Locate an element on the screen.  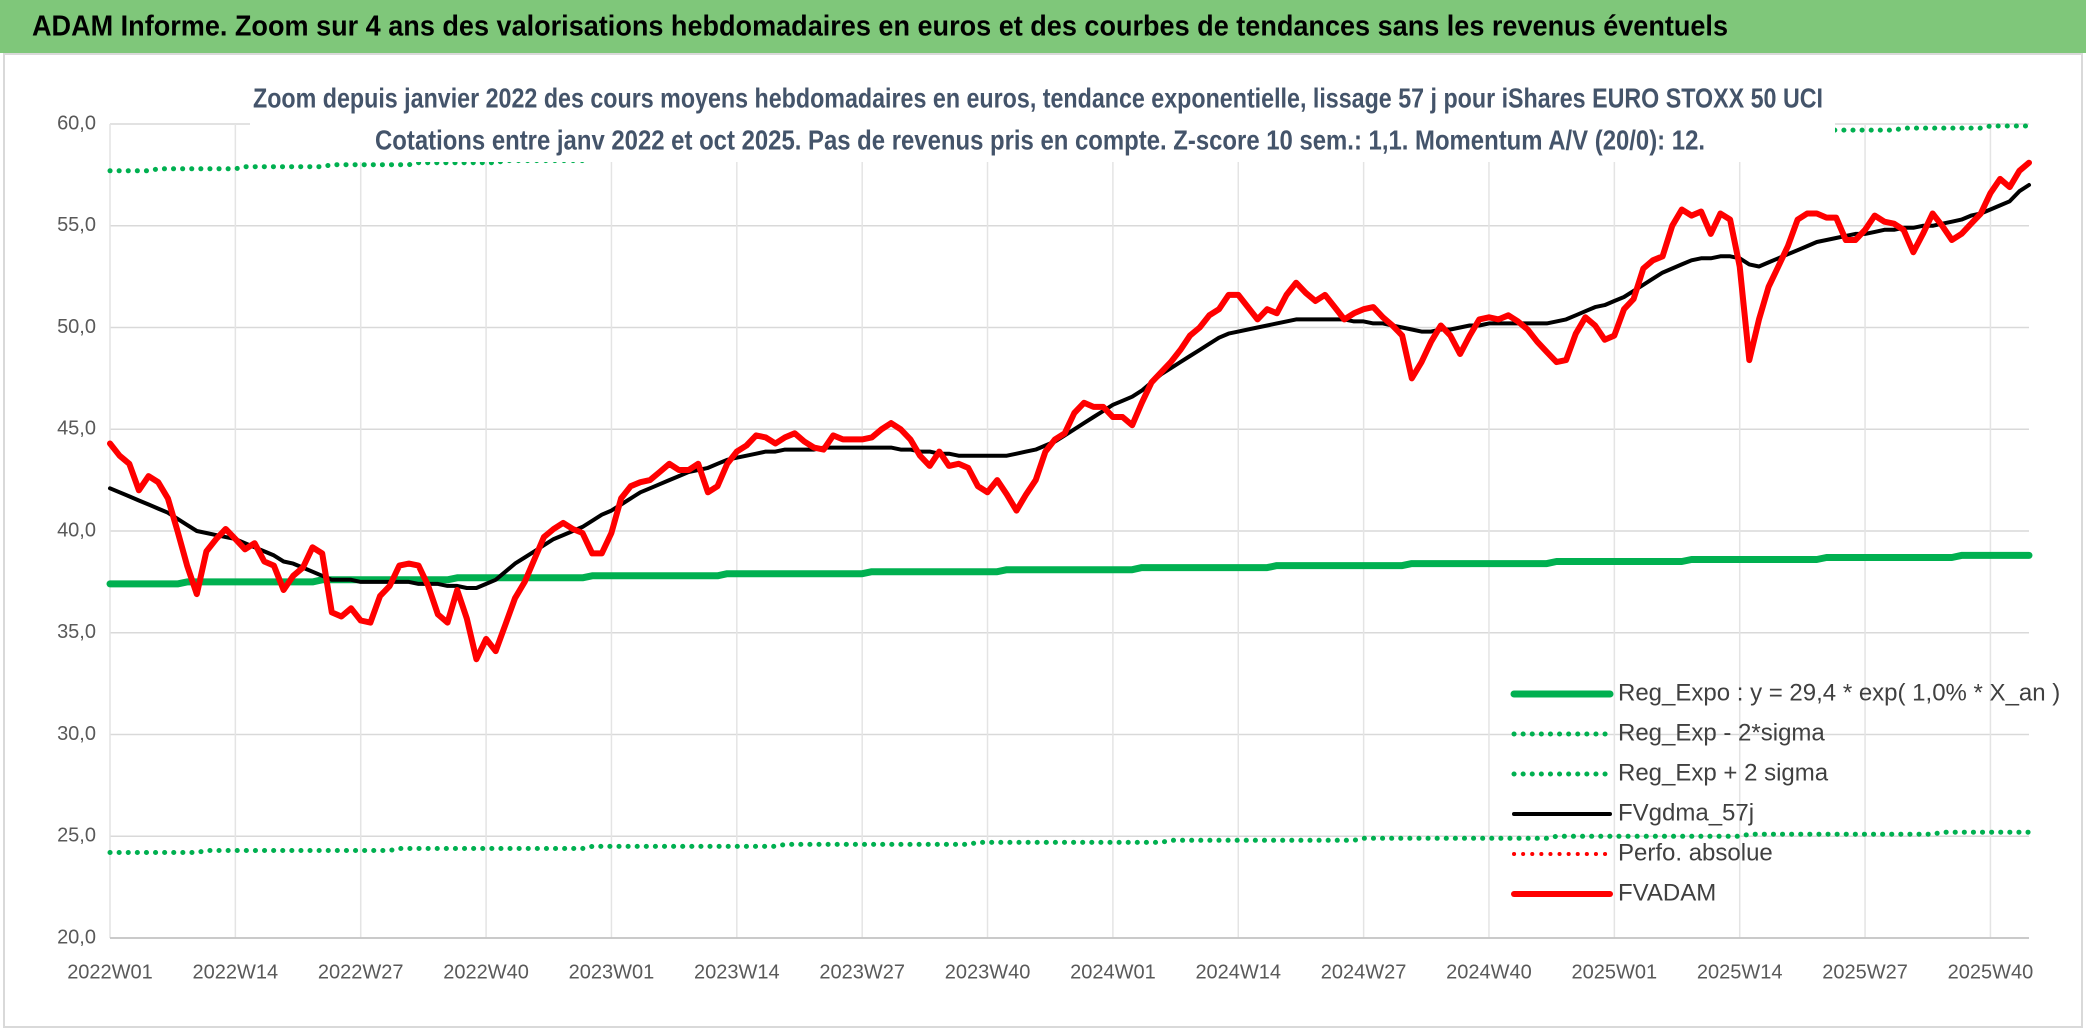
y-tick-label: 50,0 is located at coordinates (76, 327).